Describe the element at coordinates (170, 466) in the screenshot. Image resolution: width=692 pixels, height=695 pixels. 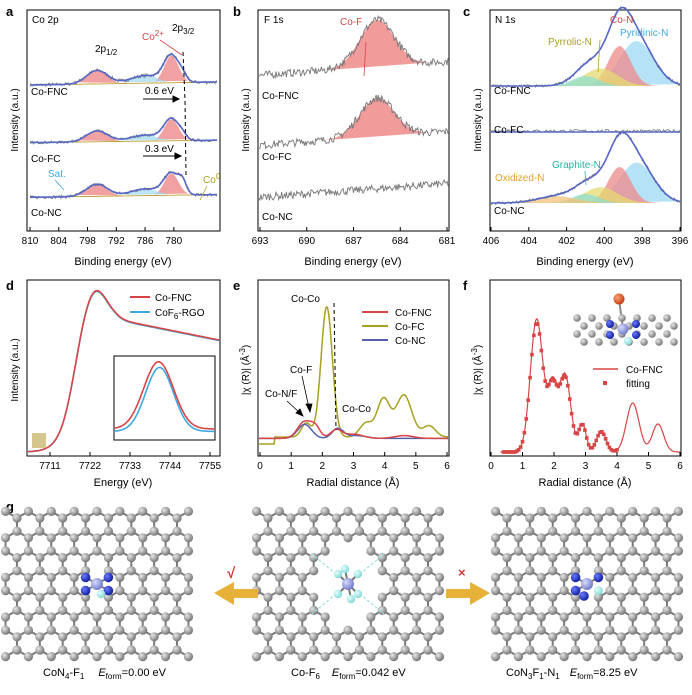
I see `x-tick-label: 7744` at that location.